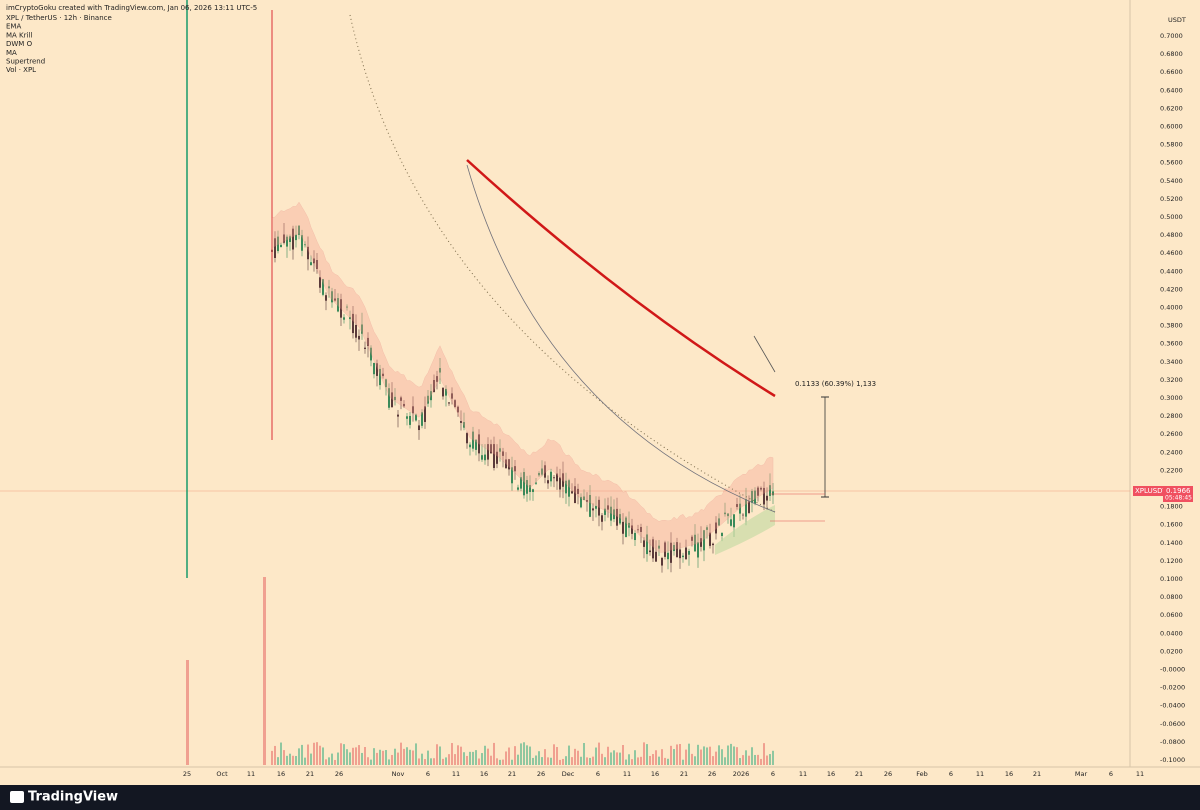  I want to click on price-label: -0.0200, so click(1172, 688).